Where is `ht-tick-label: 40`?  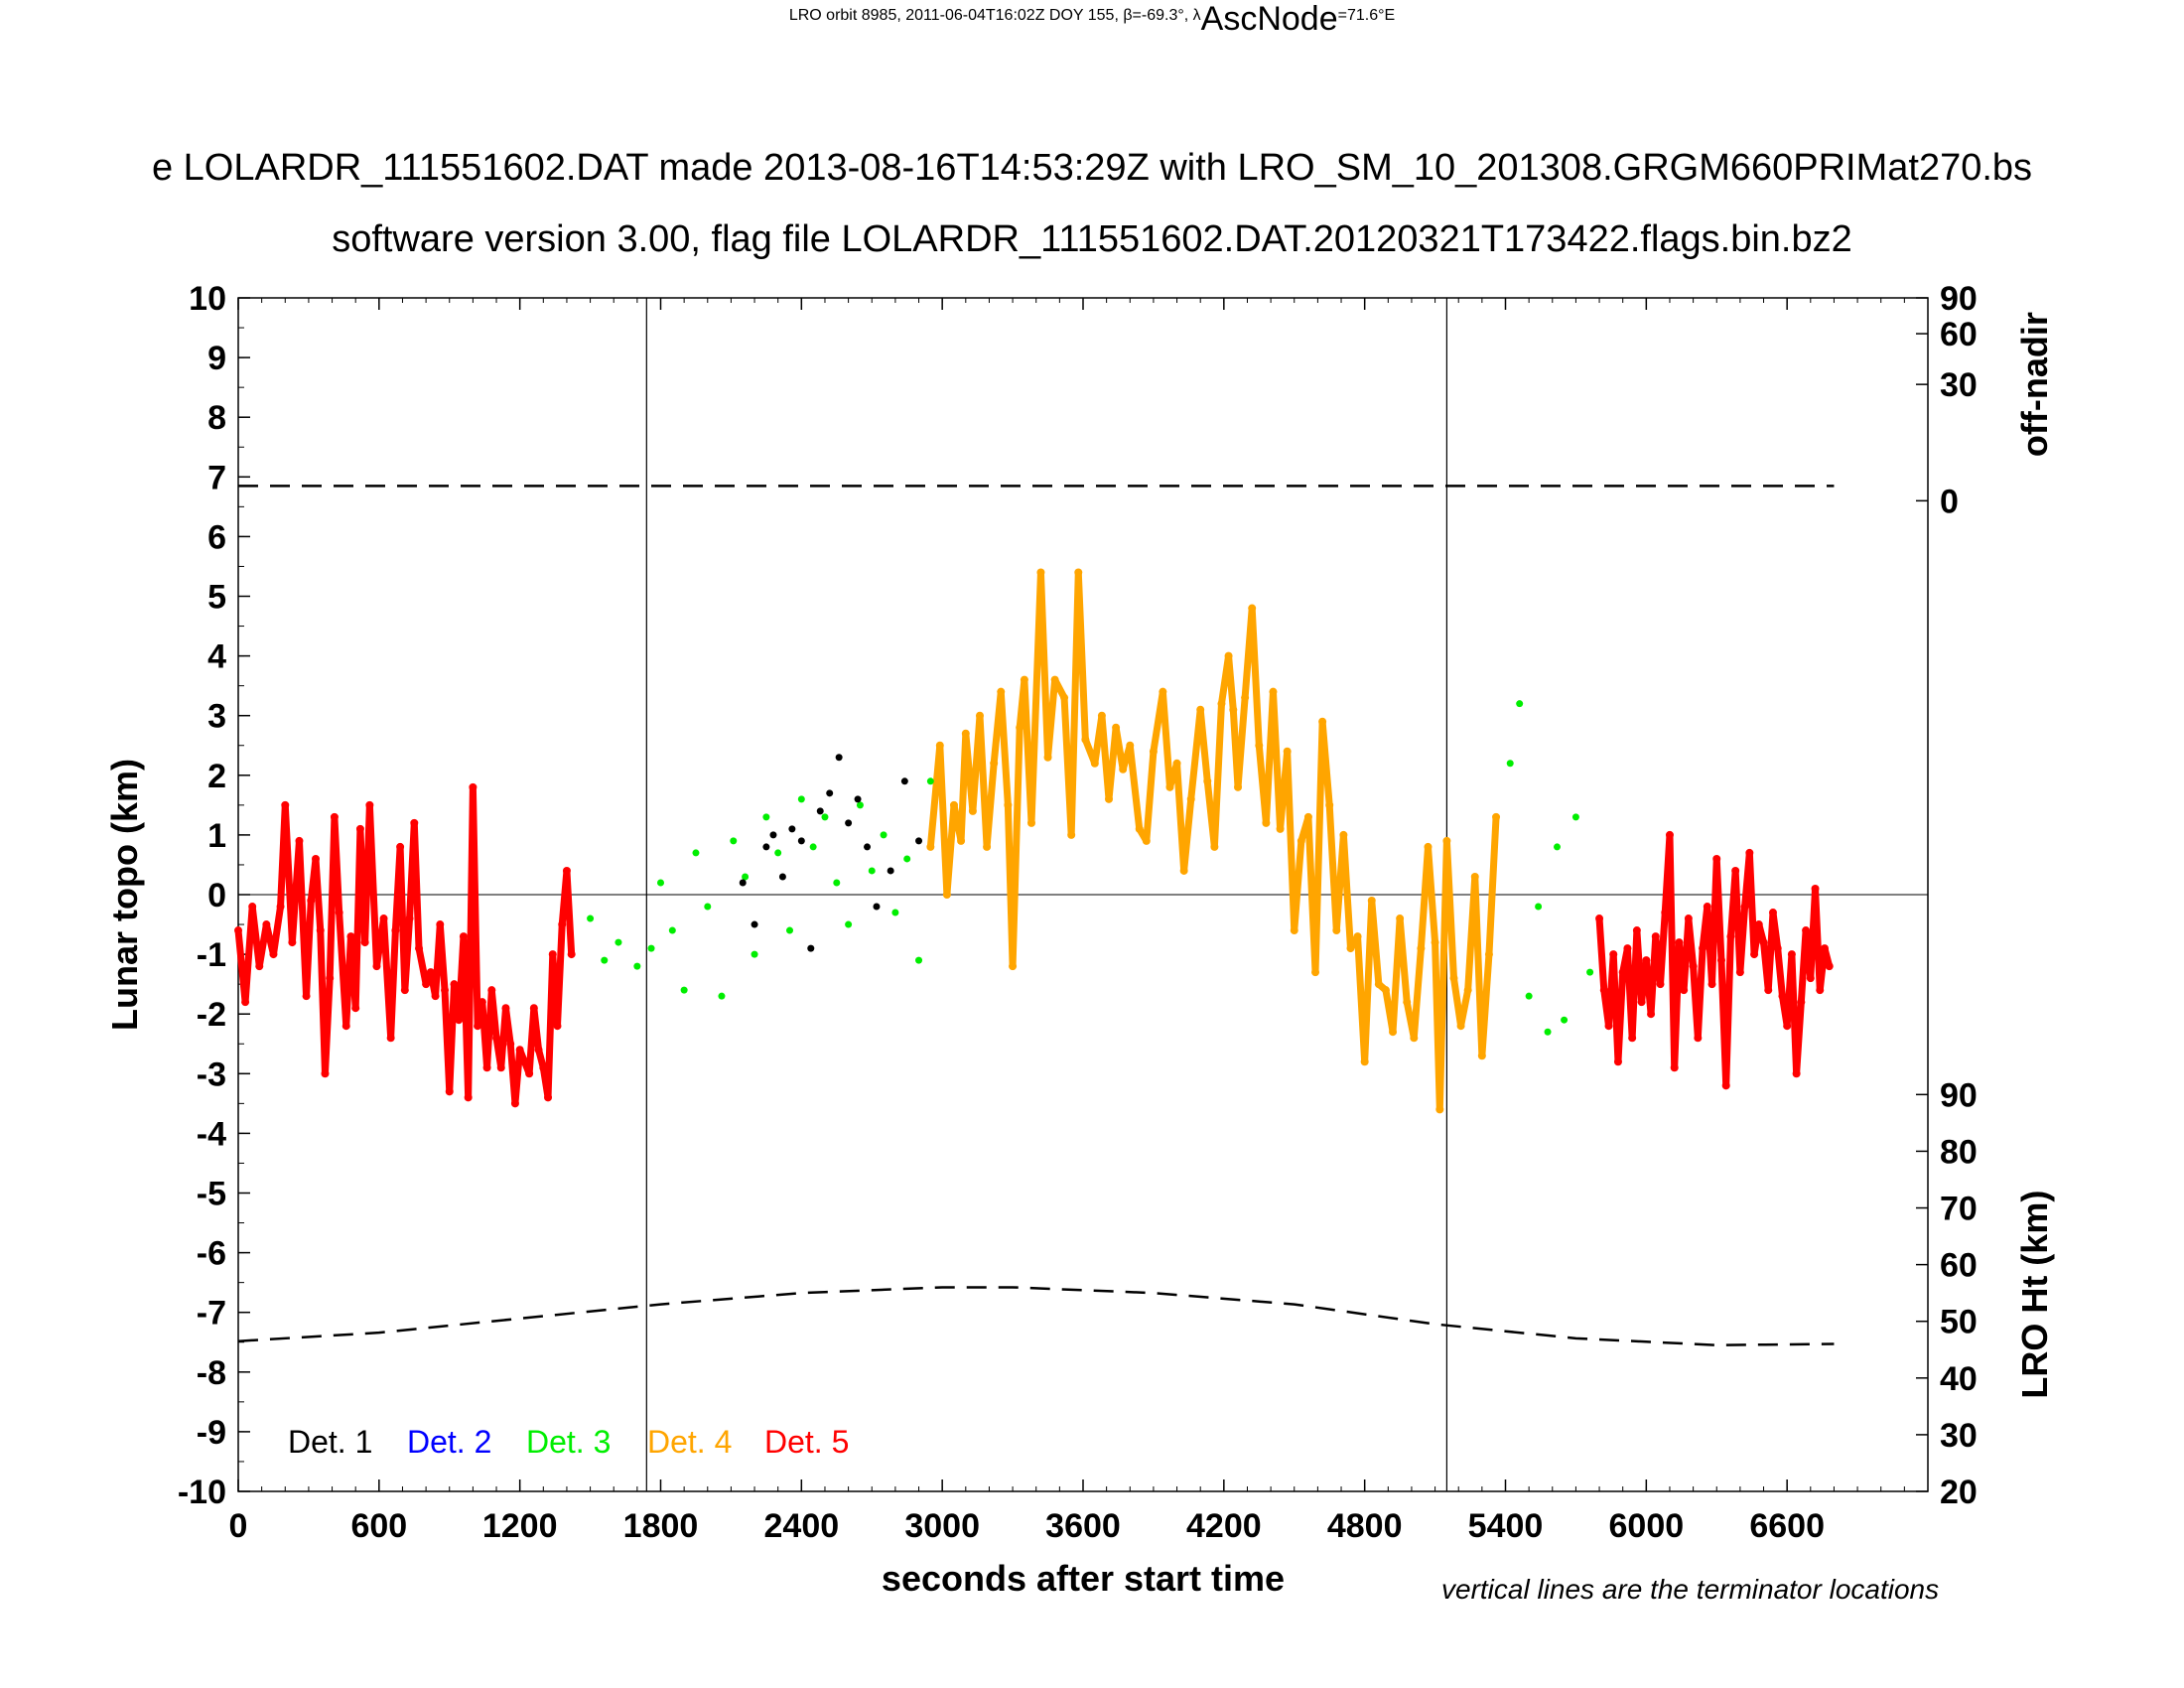 ht-tick-label: 40 is located at coordinates (1959, 1379).